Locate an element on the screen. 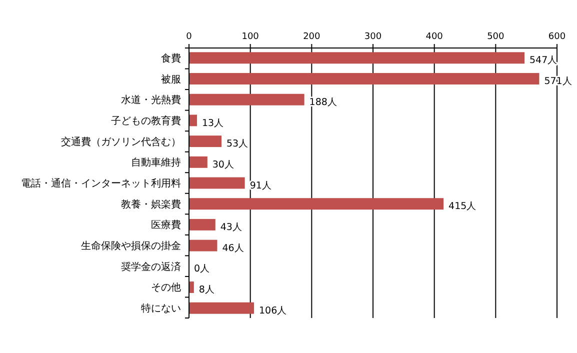  y-tick-label: 特にない is located at coordinates (161, 308).